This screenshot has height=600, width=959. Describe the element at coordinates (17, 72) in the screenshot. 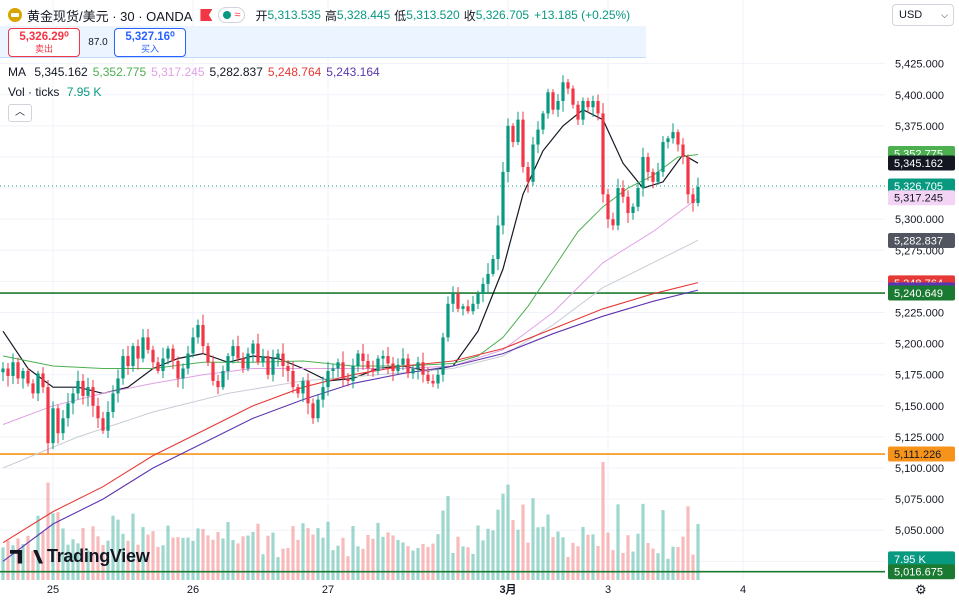

I see `ma-legend-label: MA` at that location.